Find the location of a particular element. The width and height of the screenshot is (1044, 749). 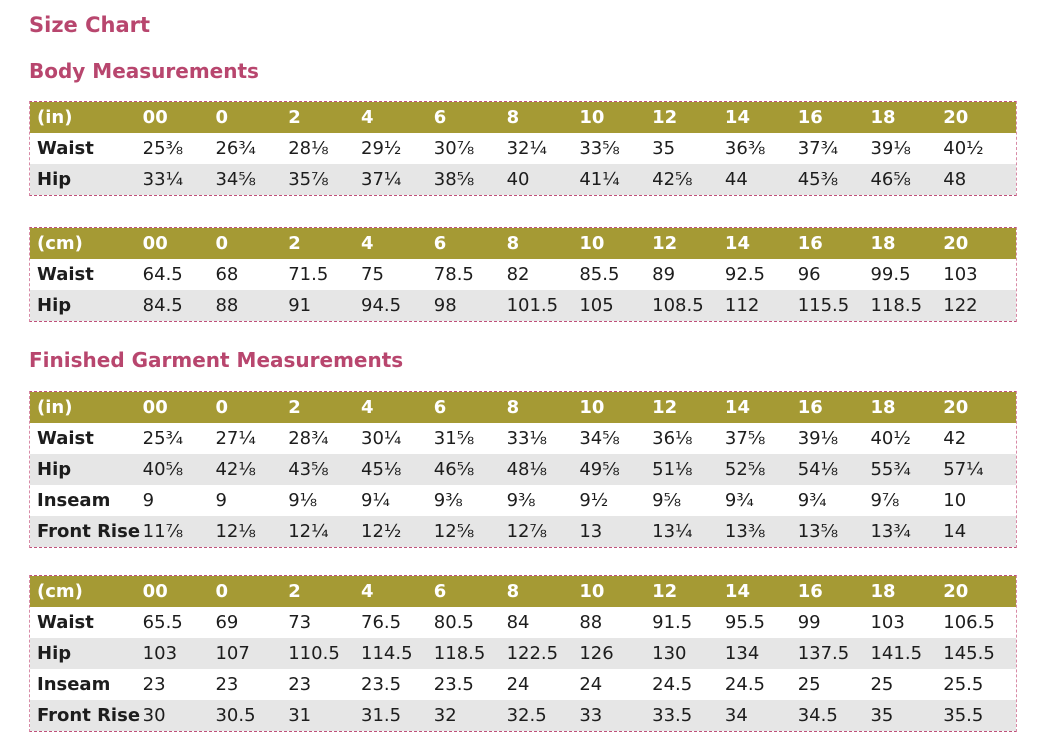

value-cell: 92.5 is located at coordinates (744, 274).